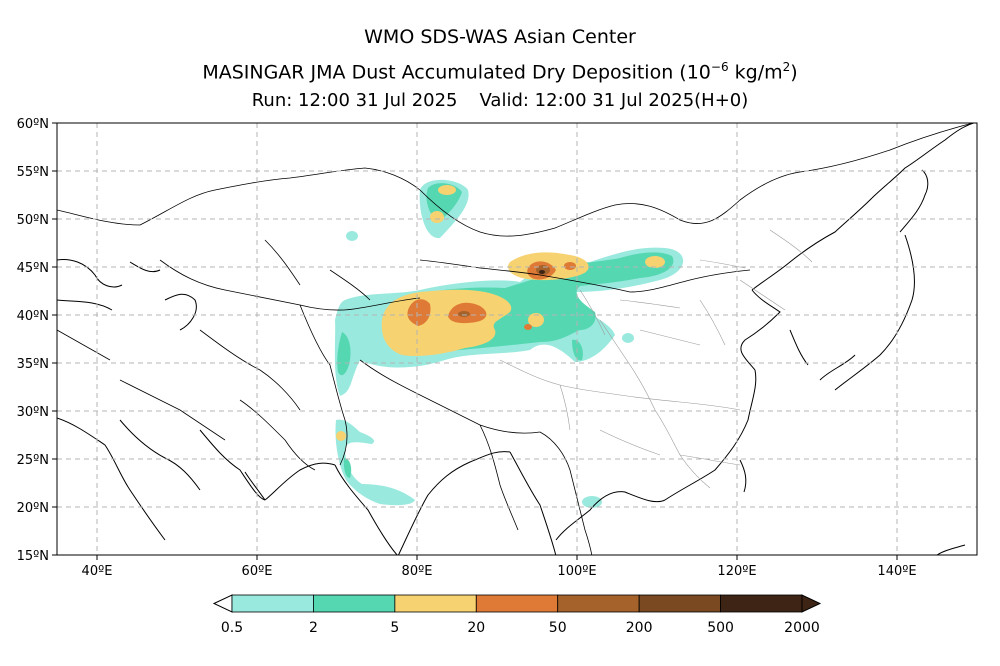 The width and height of the screenshot is (1000, 666). Describe the element at coordinates (896, 571) in the screenshot. I see `lon-tick-label: 140ºE` at that location.